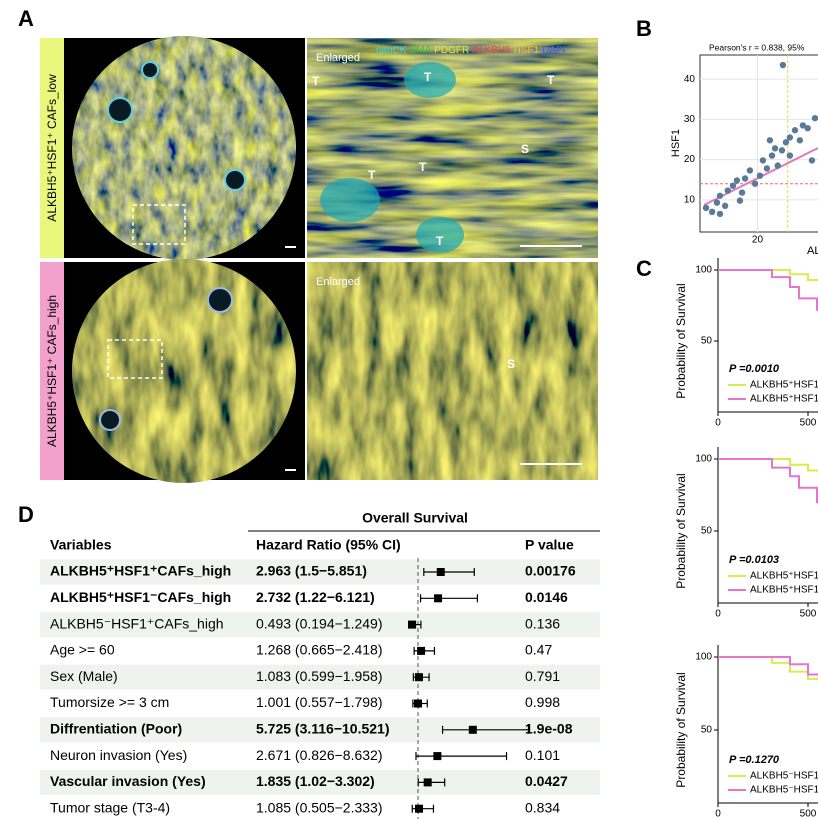 The width and height of the screenshot is (818, 819). What do you see at coordinates (644, 28) in the screenshot?
I see `panel-letter: B` at bounding box center [644, 28].